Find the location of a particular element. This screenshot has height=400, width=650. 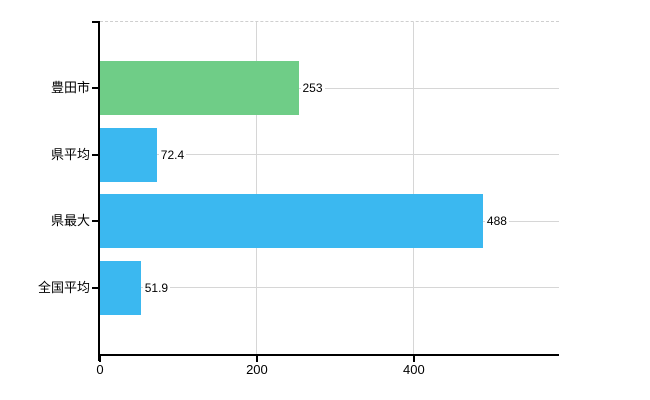

x-tick-label: 0 is located at coordinates (100, 369).